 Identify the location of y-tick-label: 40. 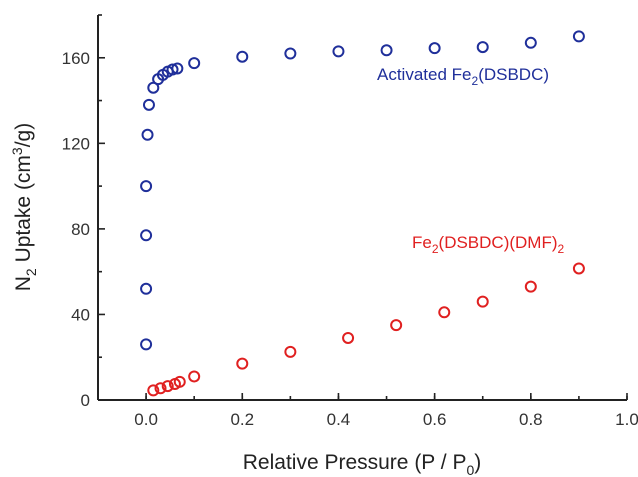
(80, 314).